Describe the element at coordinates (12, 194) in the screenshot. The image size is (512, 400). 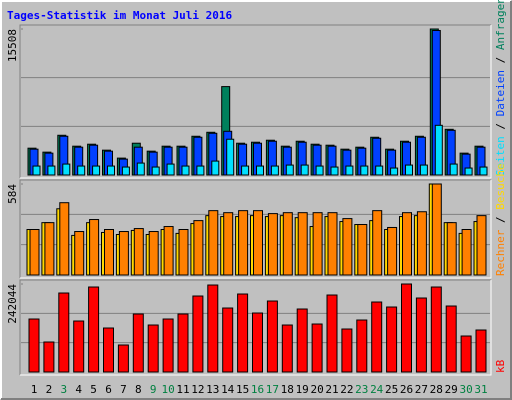
I see `y-tick-label: 584` at that location.